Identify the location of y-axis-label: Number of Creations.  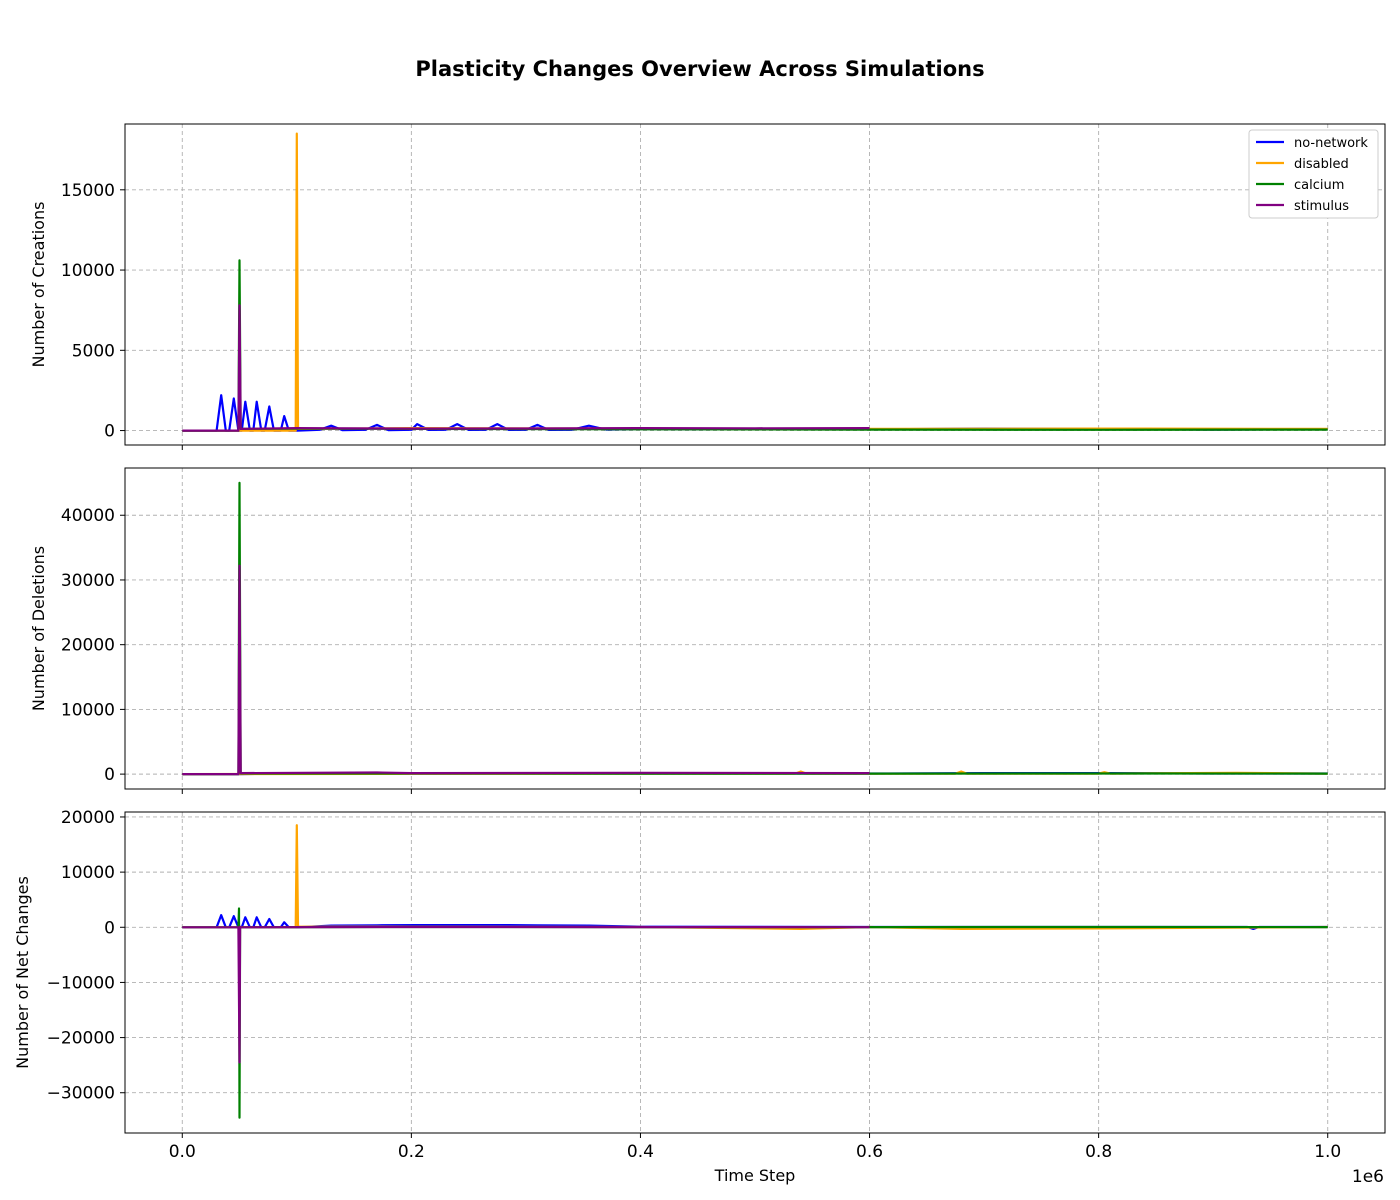
(38, 285).